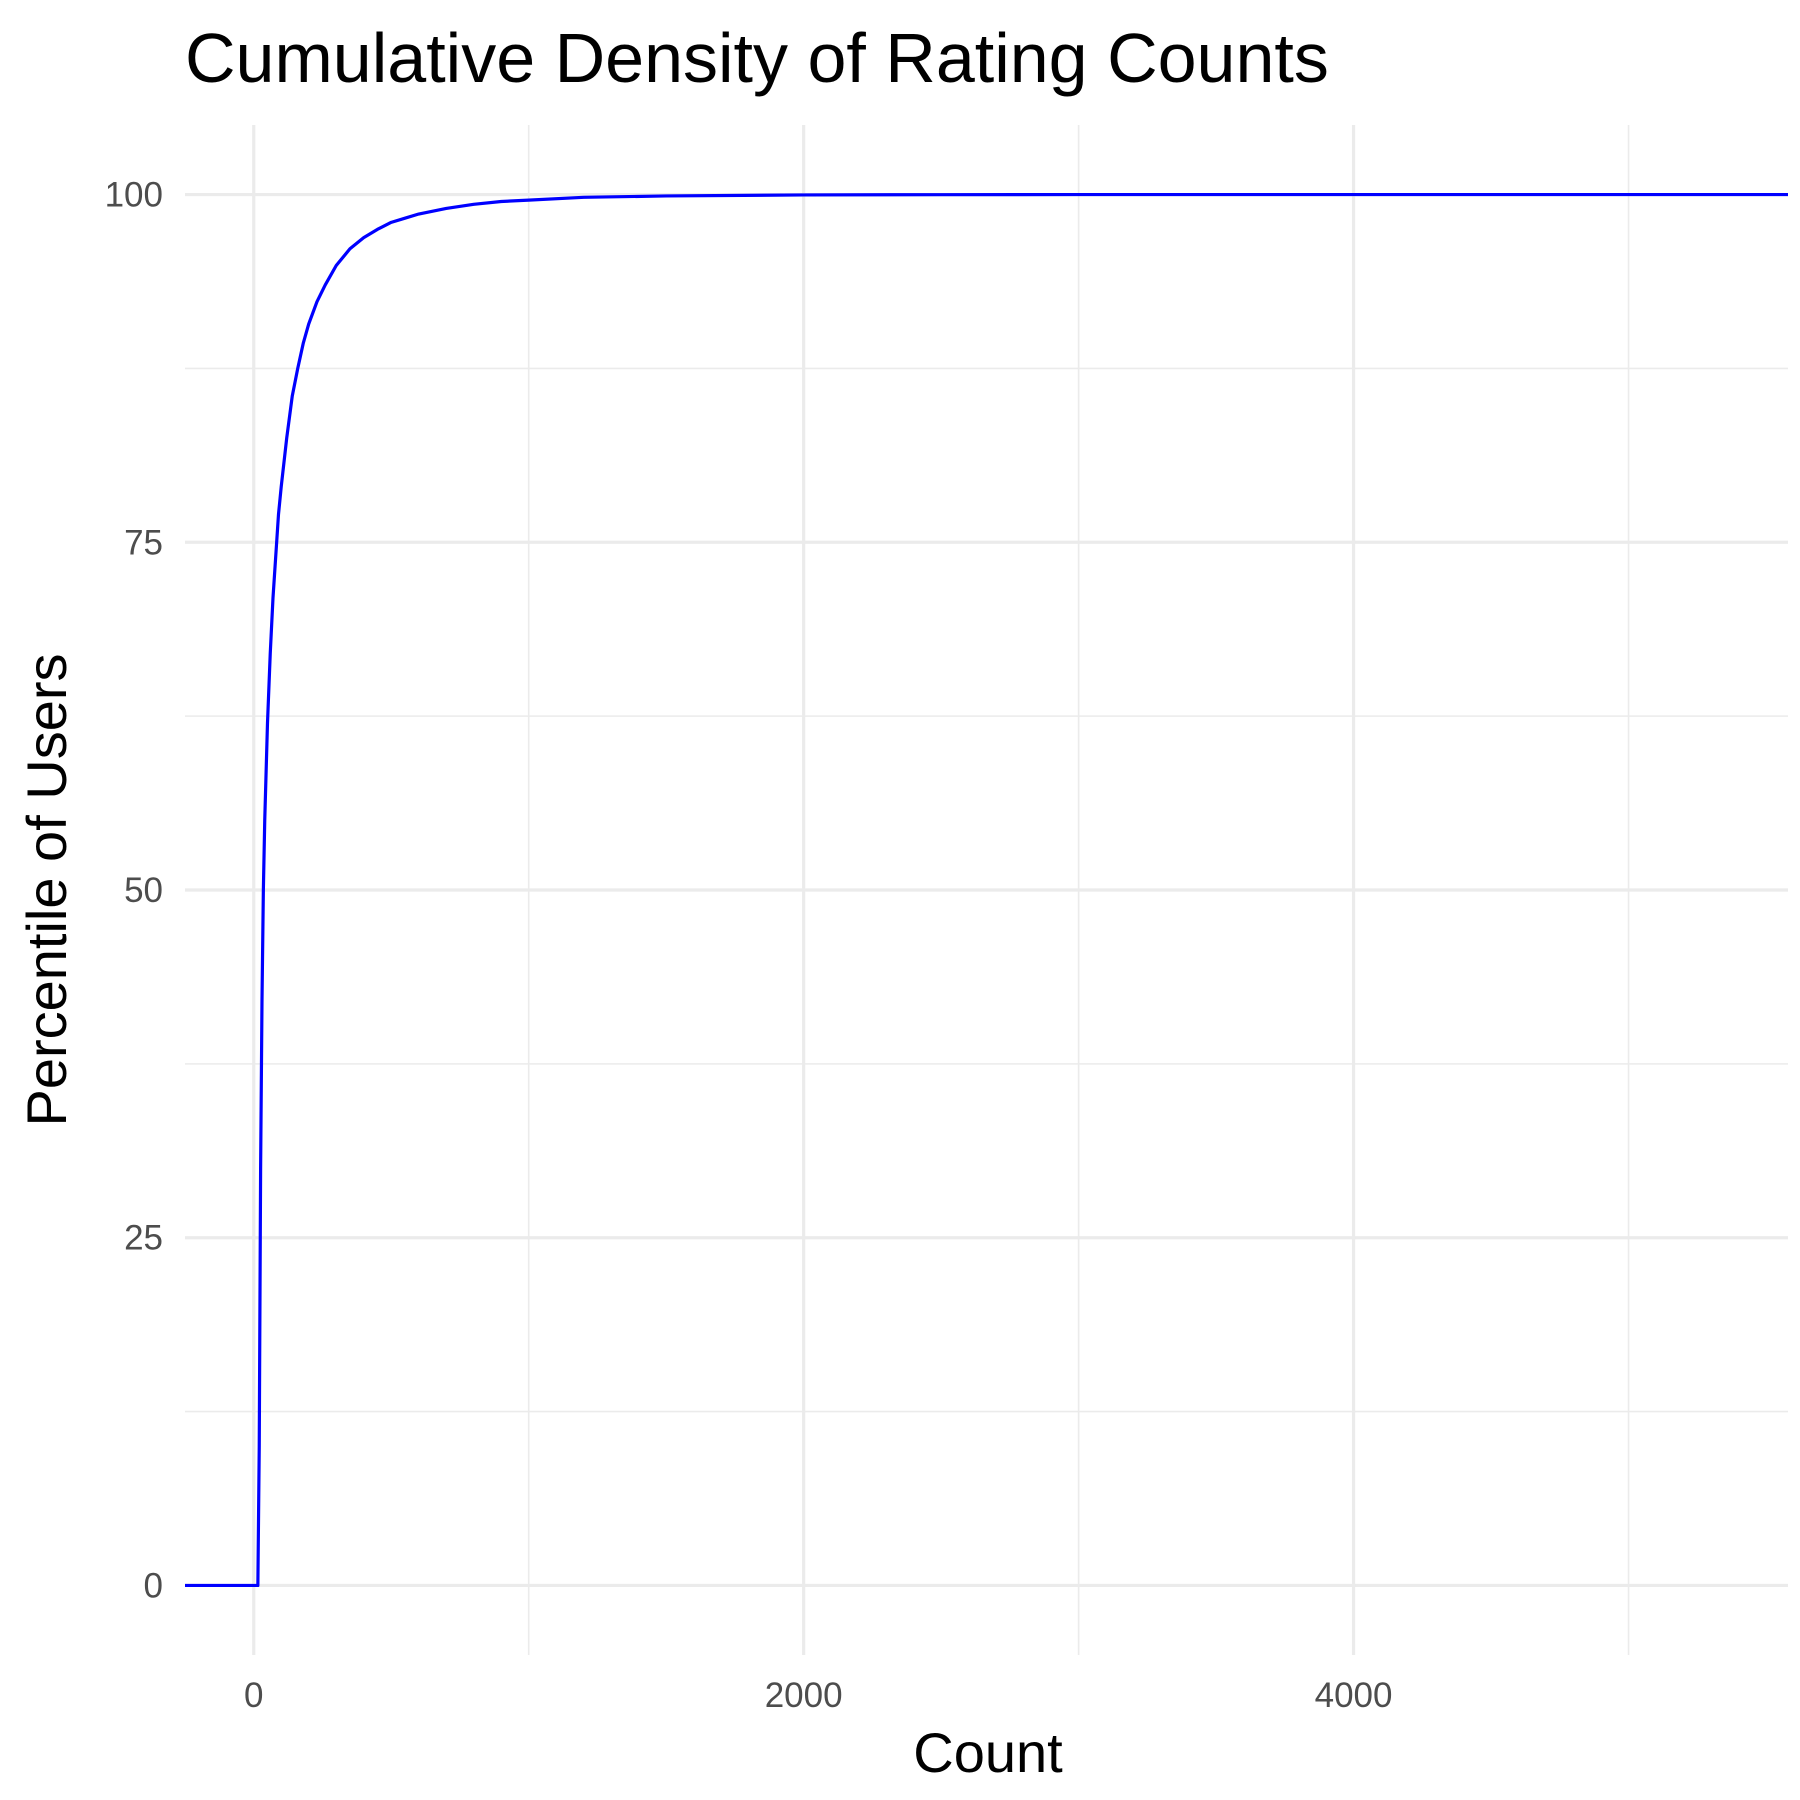  I want to click on y-tick-label: 0, so click(153, 1585).